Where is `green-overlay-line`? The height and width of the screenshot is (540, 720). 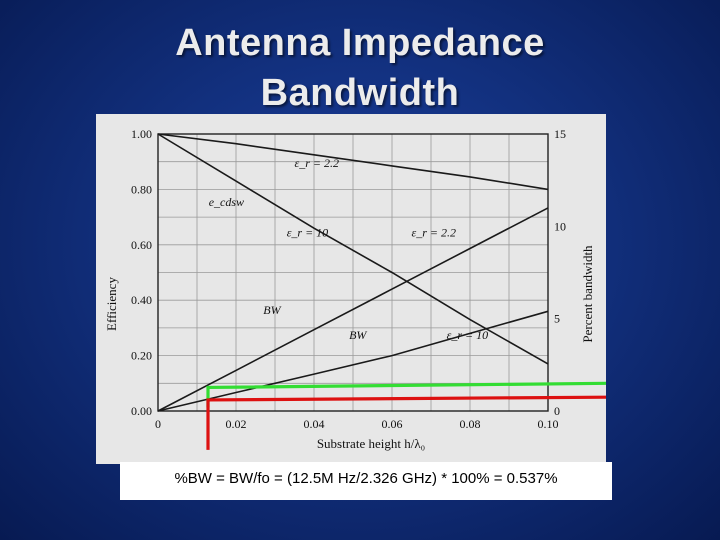 green-overlay-line is located at coordinates (406, 394).